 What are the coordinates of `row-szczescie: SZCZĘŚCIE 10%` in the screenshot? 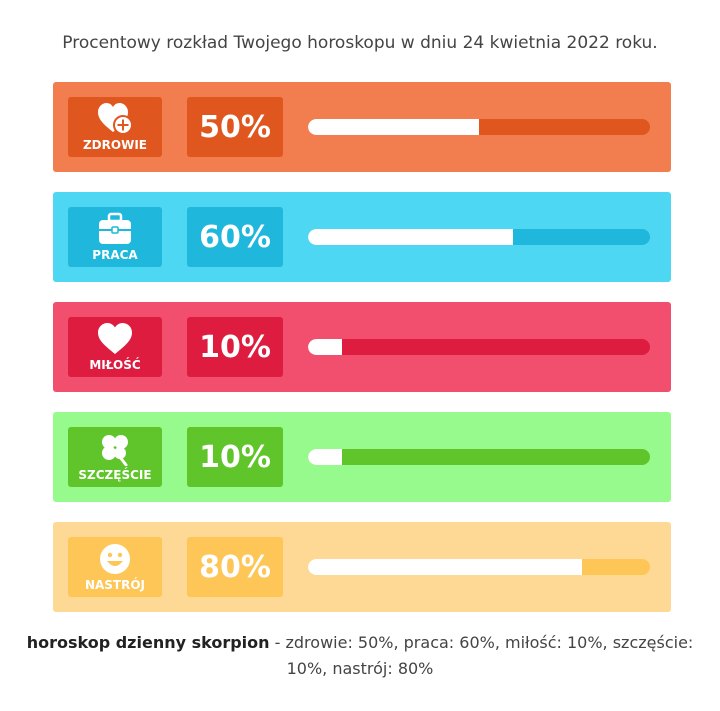 It's located at (362, 457).